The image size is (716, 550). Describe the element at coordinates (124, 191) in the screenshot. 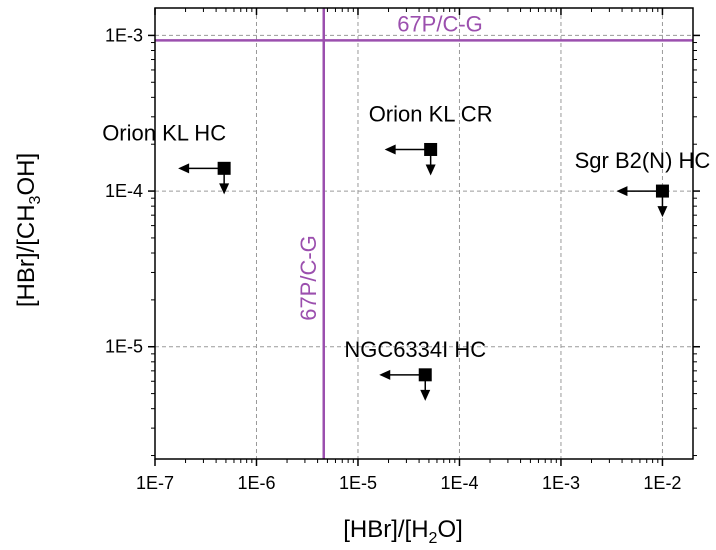

I see `y-tick-label: 1E-4` at that location.